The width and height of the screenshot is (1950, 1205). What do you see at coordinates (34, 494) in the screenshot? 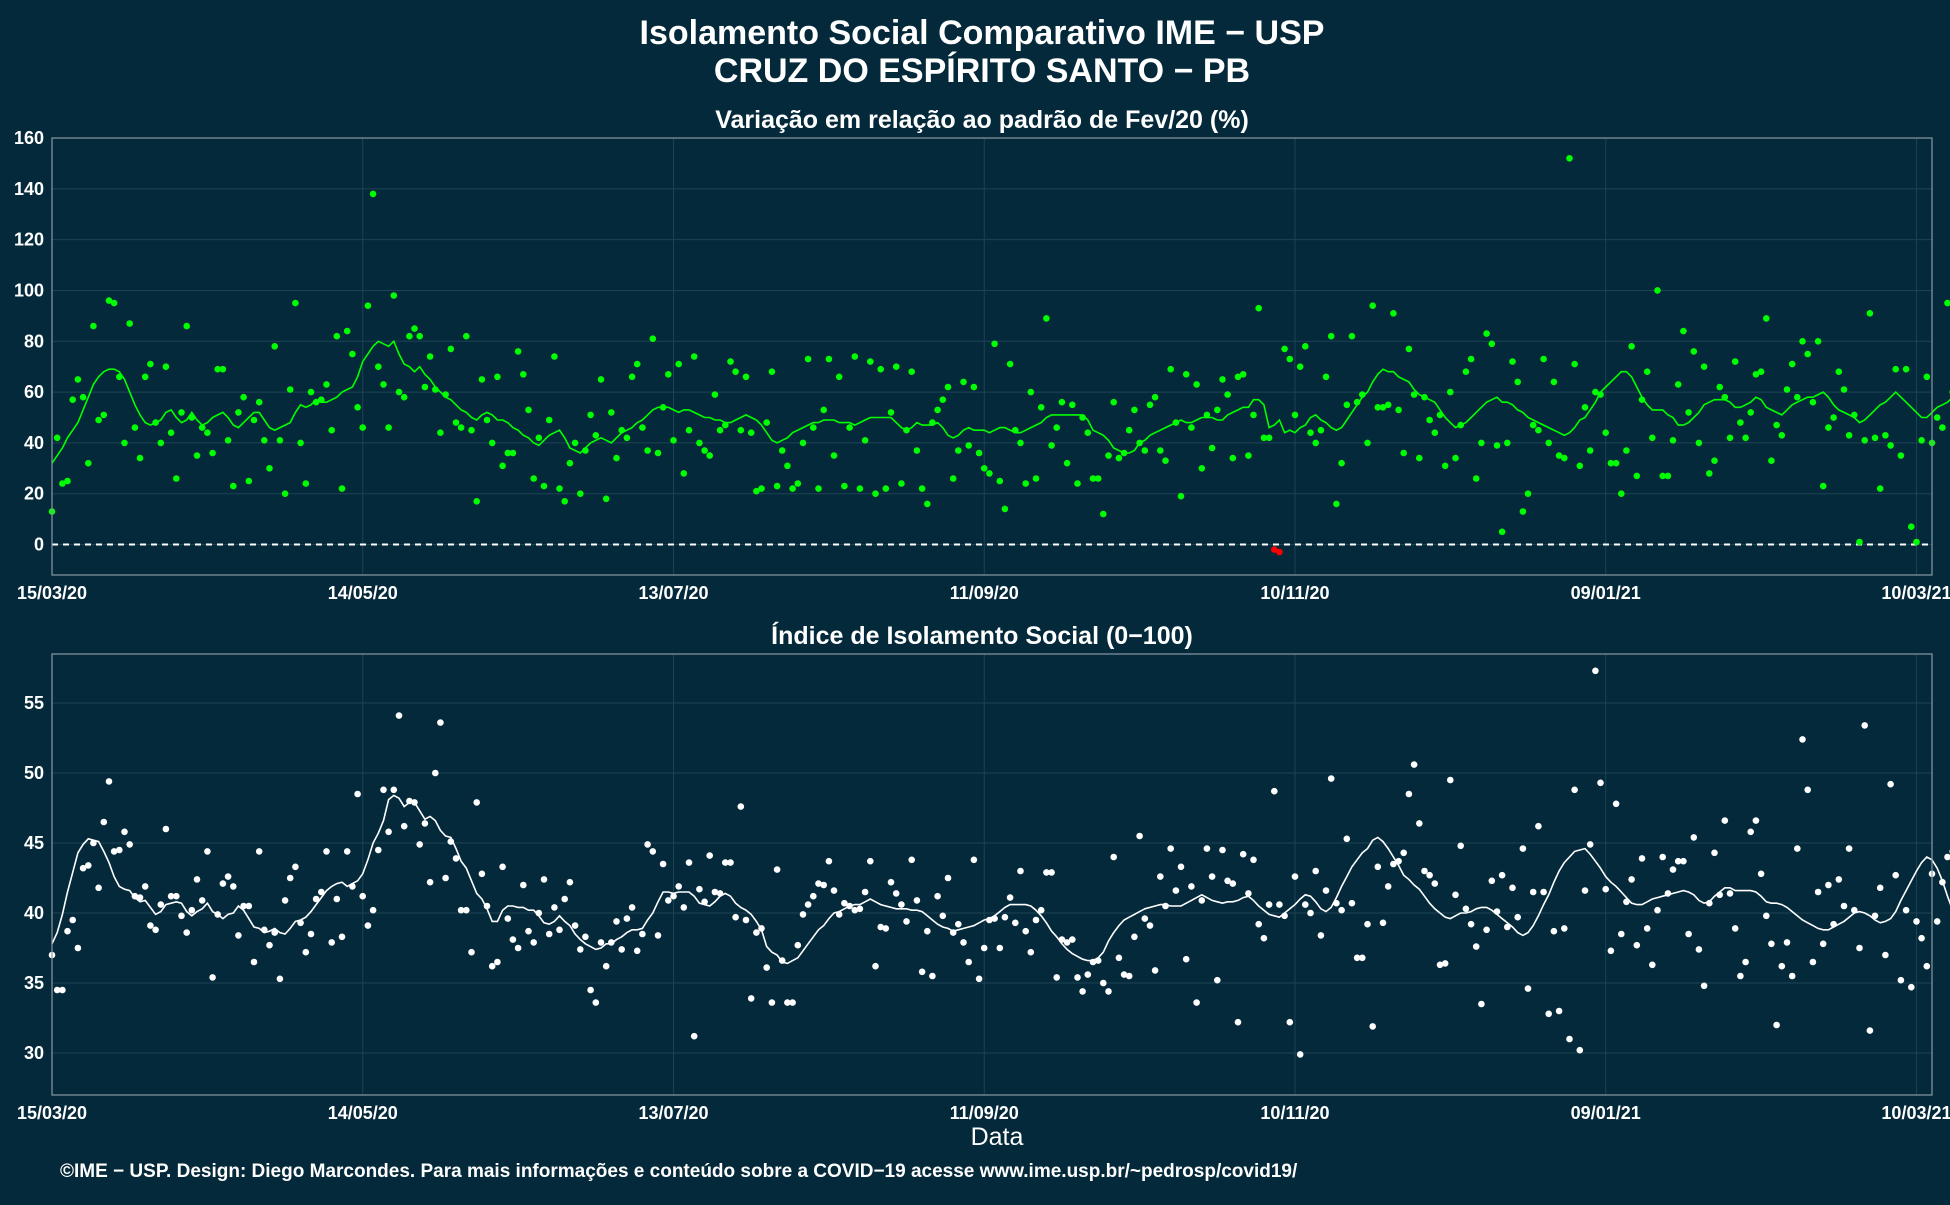
I see `top-y-tick-label: 20` at bounding box center [34, 494].